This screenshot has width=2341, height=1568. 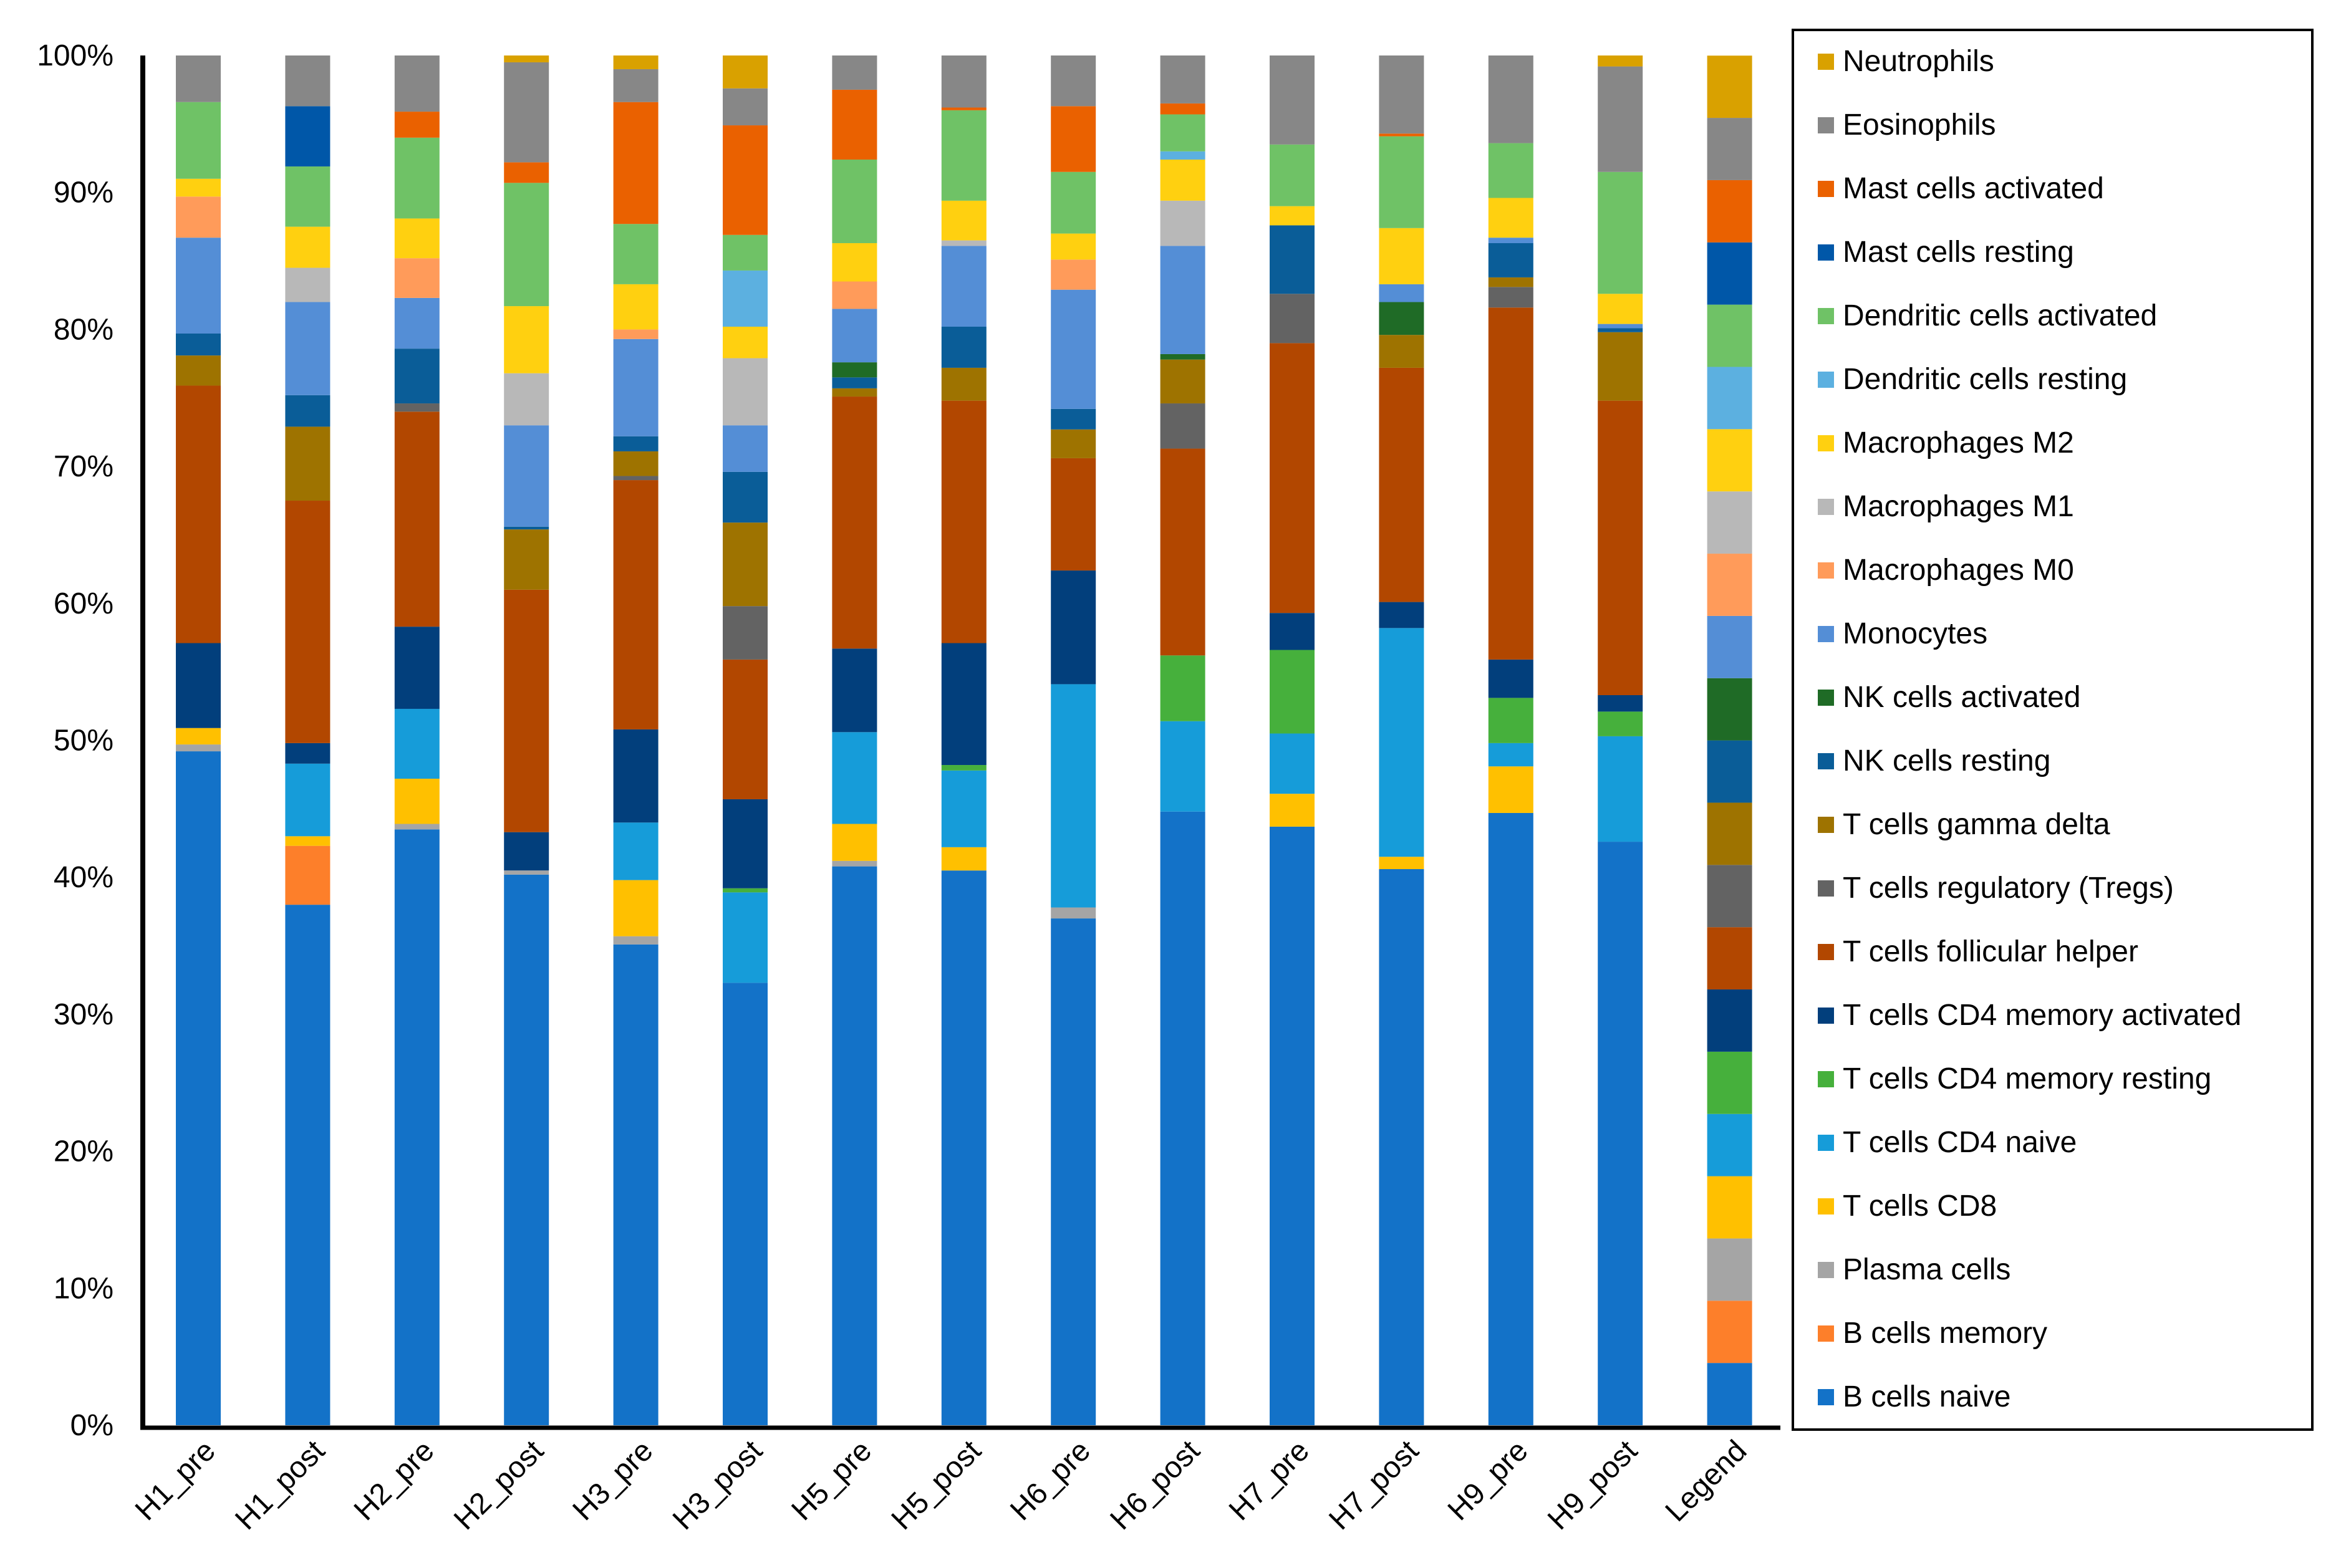 I want to click on legend-item: T cells CD4 naive, so click(x=1947, y=1142).